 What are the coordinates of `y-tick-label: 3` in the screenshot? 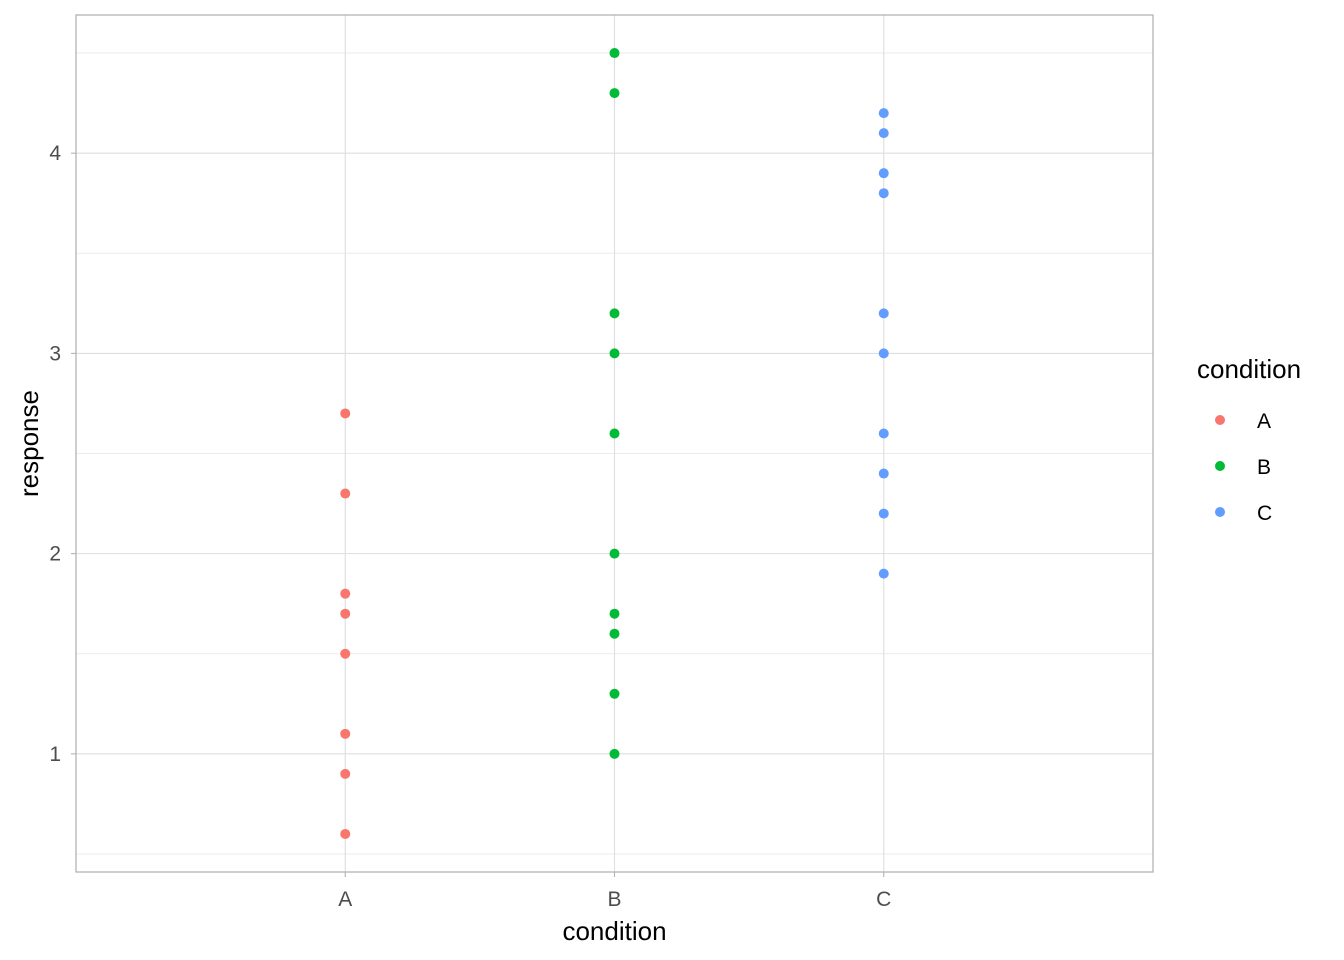 It's located at (55, 353).